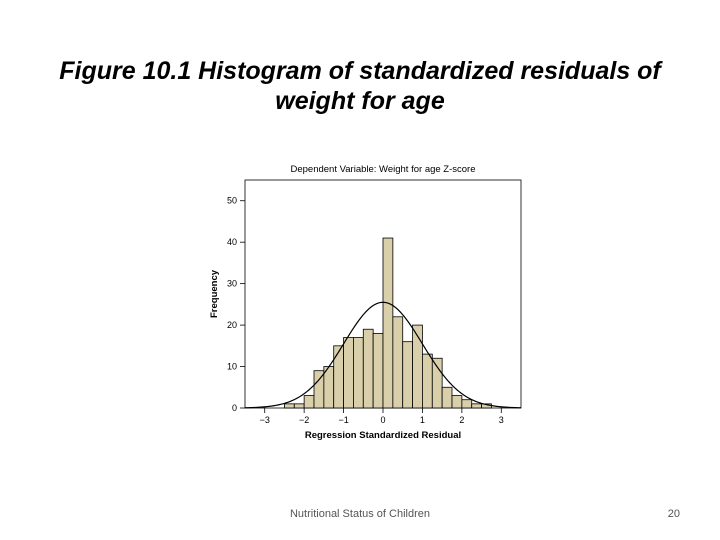 The width and height of the screenshot is (720, 540). Describe the element at coordinates (501, 420) in the screenshot. I see `x-tick-label: 3` at that location.